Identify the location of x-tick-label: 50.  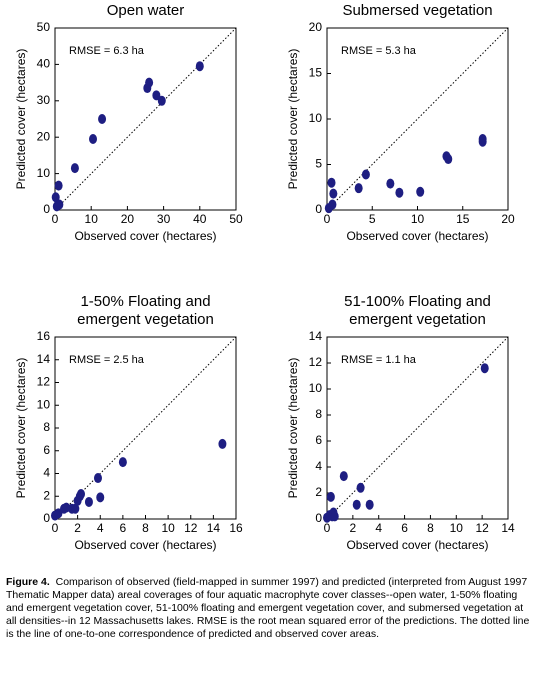
(236, 219).